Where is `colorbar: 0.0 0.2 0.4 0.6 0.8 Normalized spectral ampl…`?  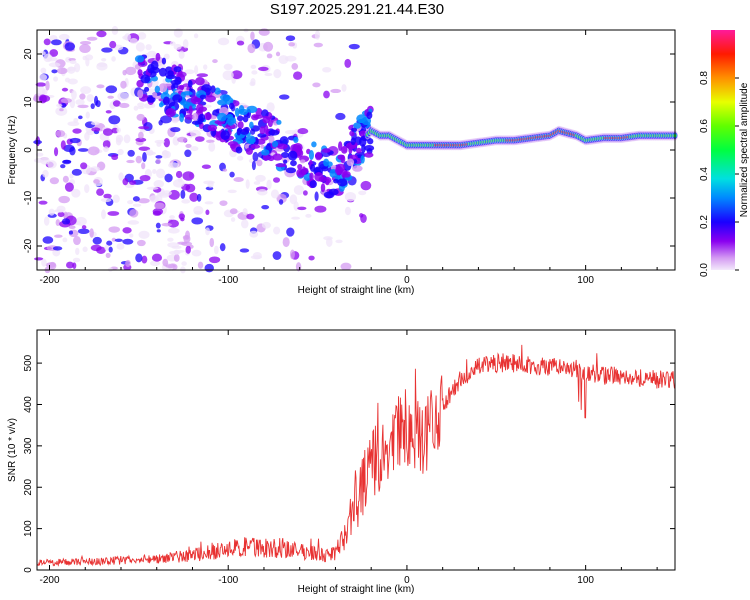
colorbar: 0.0 0.2 0.4 0.6 0.8 Normalized spectral ampl… is located at coordinates (724, 153).